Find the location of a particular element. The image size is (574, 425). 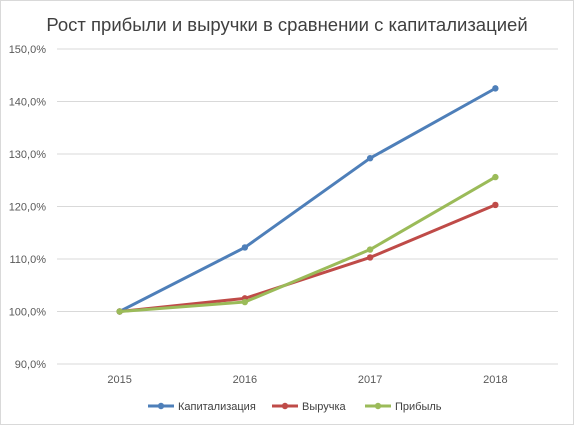

y-tick-label: 130,0% is located at coordinates (28, 155).